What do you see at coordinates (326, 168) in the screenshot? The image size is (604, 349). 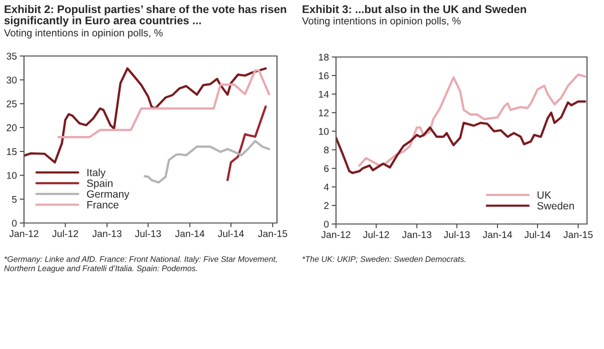 I see `y-tick-label: 6` at bounding box center [326, 168].